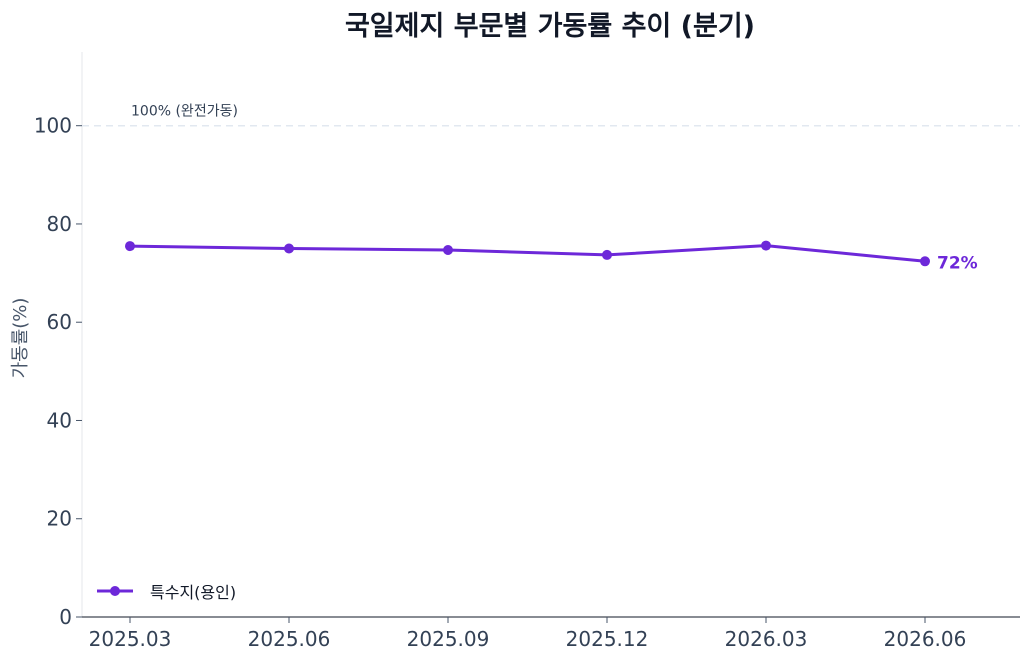 The image size is (1030, 659). What do you see at coordinates (53, 126) in the screenshot?
I see `y-tick-label: 100` at bounding box center [53, 126].